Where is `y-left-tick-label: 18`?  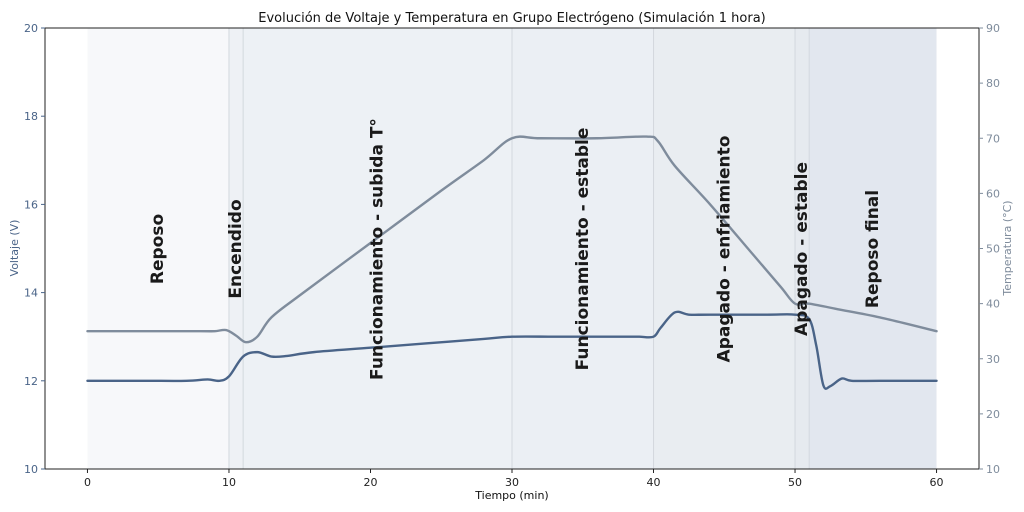
y-left-tick-label: 18 is located at coordinates (31, 116).